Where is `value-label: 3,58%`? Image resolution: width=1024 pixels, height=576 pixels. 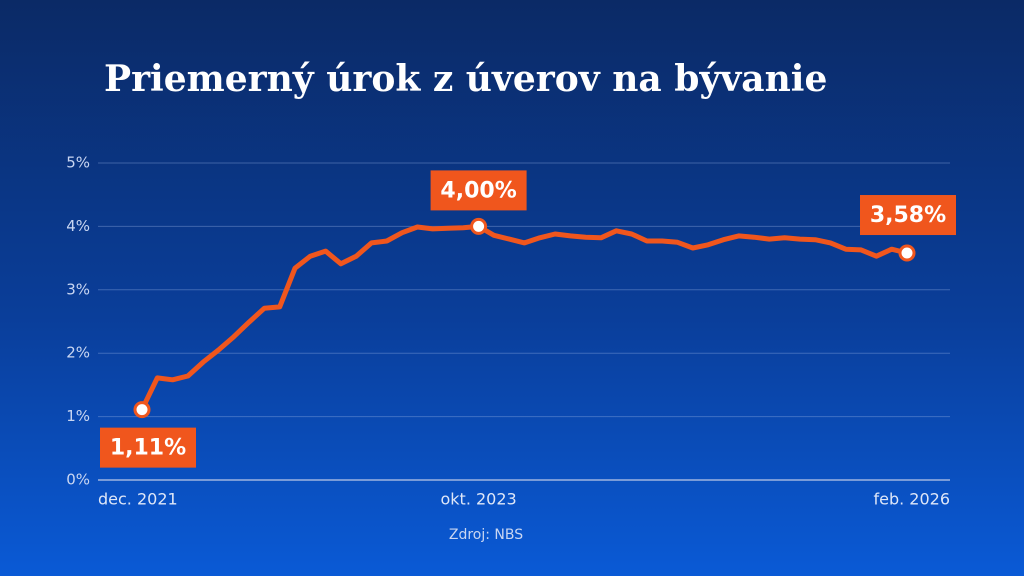
value-label: 3,58% is located at coordinates (908, 215).